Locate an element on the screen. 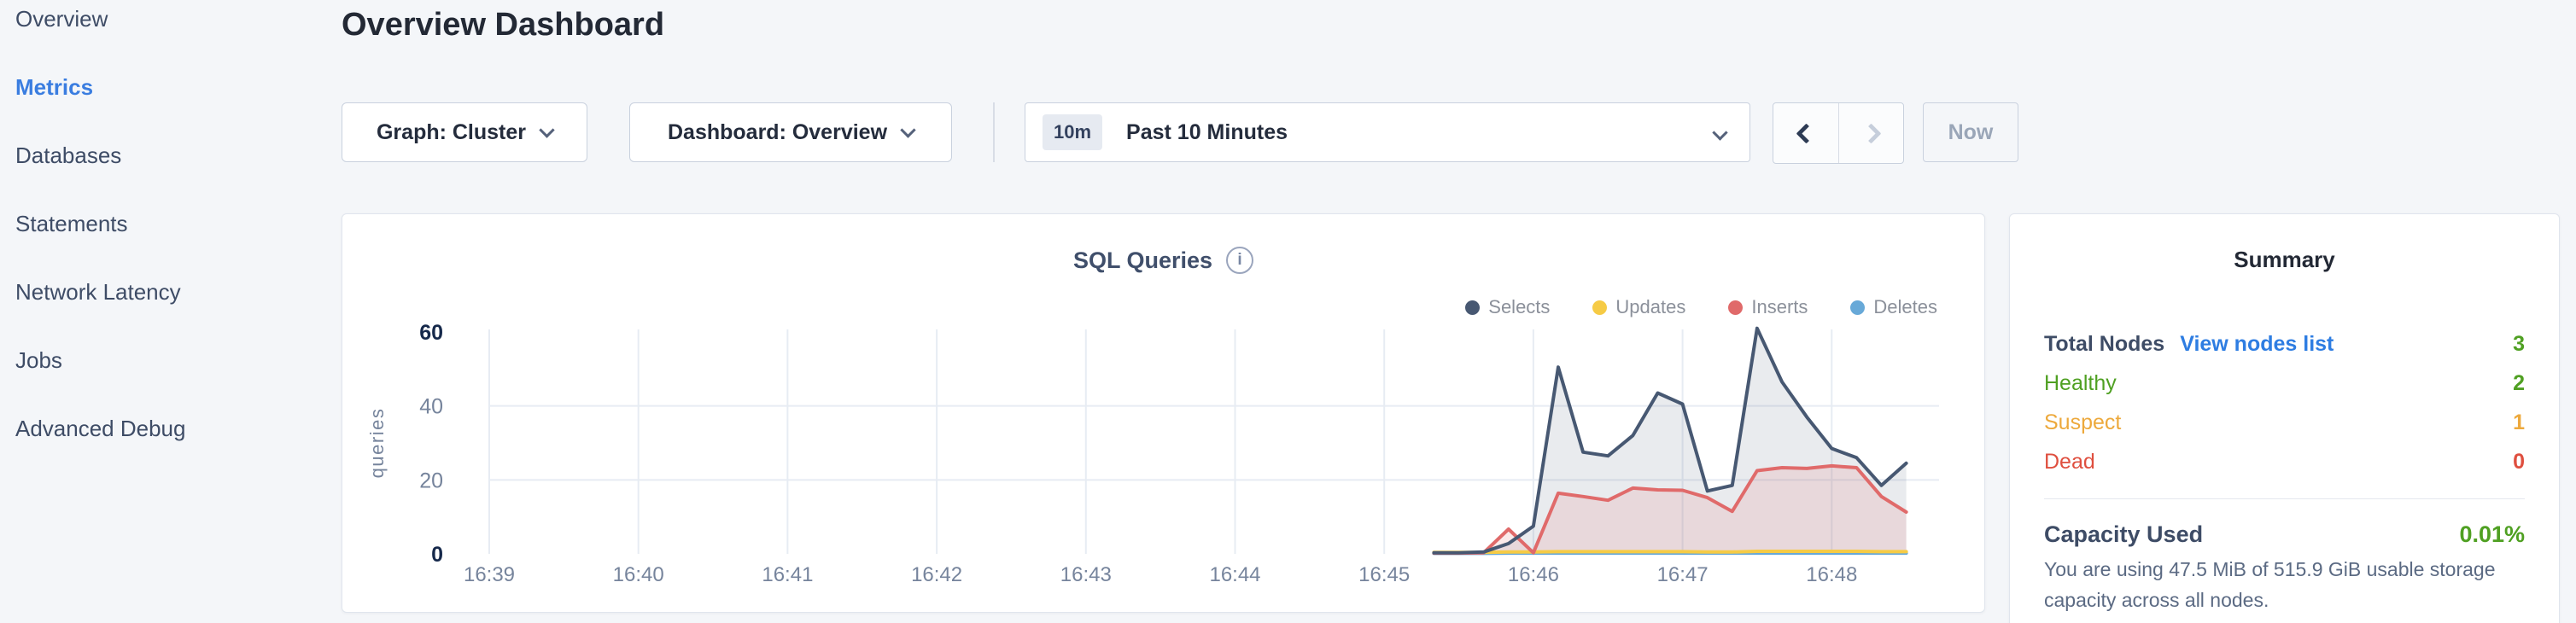  info-icon: i is located at coordinates (1240, 260).